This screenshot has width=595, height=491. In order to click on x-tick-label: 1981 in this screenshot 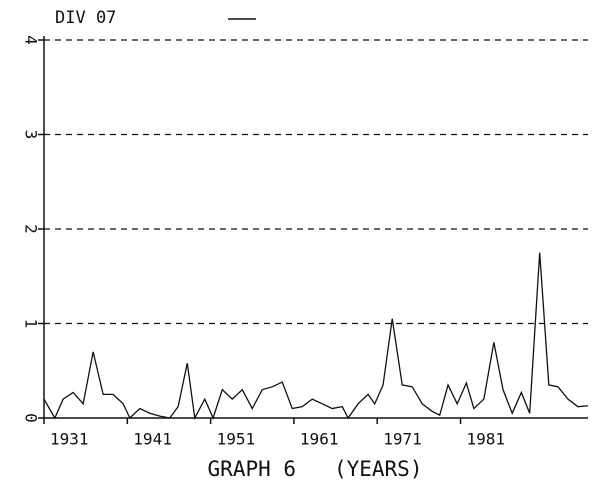, I will do `click(486, 439)`.